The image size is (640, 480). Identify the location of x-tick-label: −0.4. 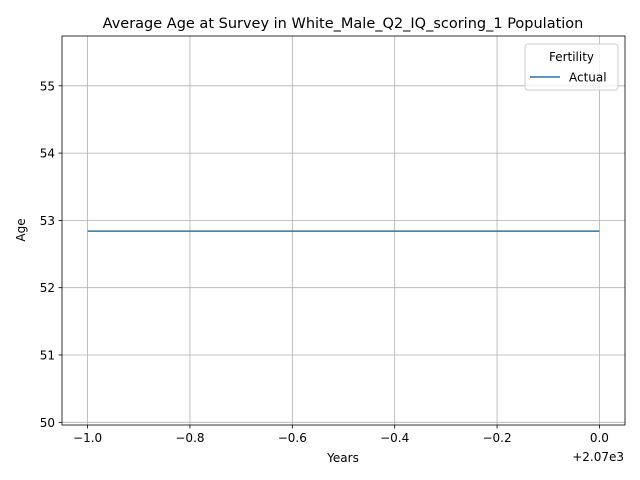
(394, 438).